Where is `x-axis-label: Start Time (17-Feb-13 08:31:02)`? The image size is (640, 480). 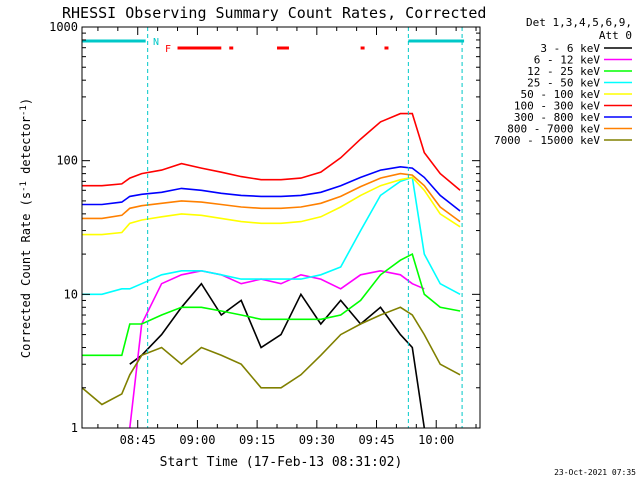 x-axis-label: Start Time (17-Feb-13 08:31:02) is located at coordinates (281, 462).